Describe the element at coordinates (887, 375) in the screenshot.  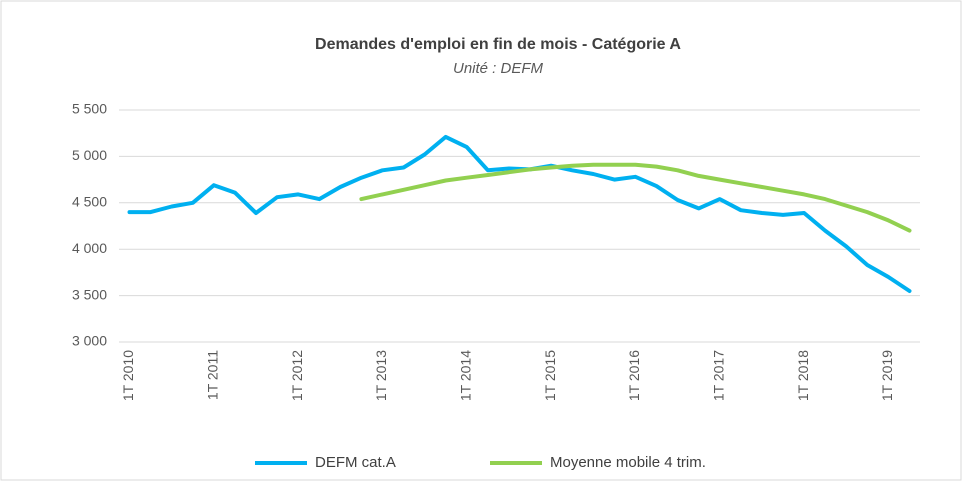
I see `x-tick-label: 1T 2019` at that location.